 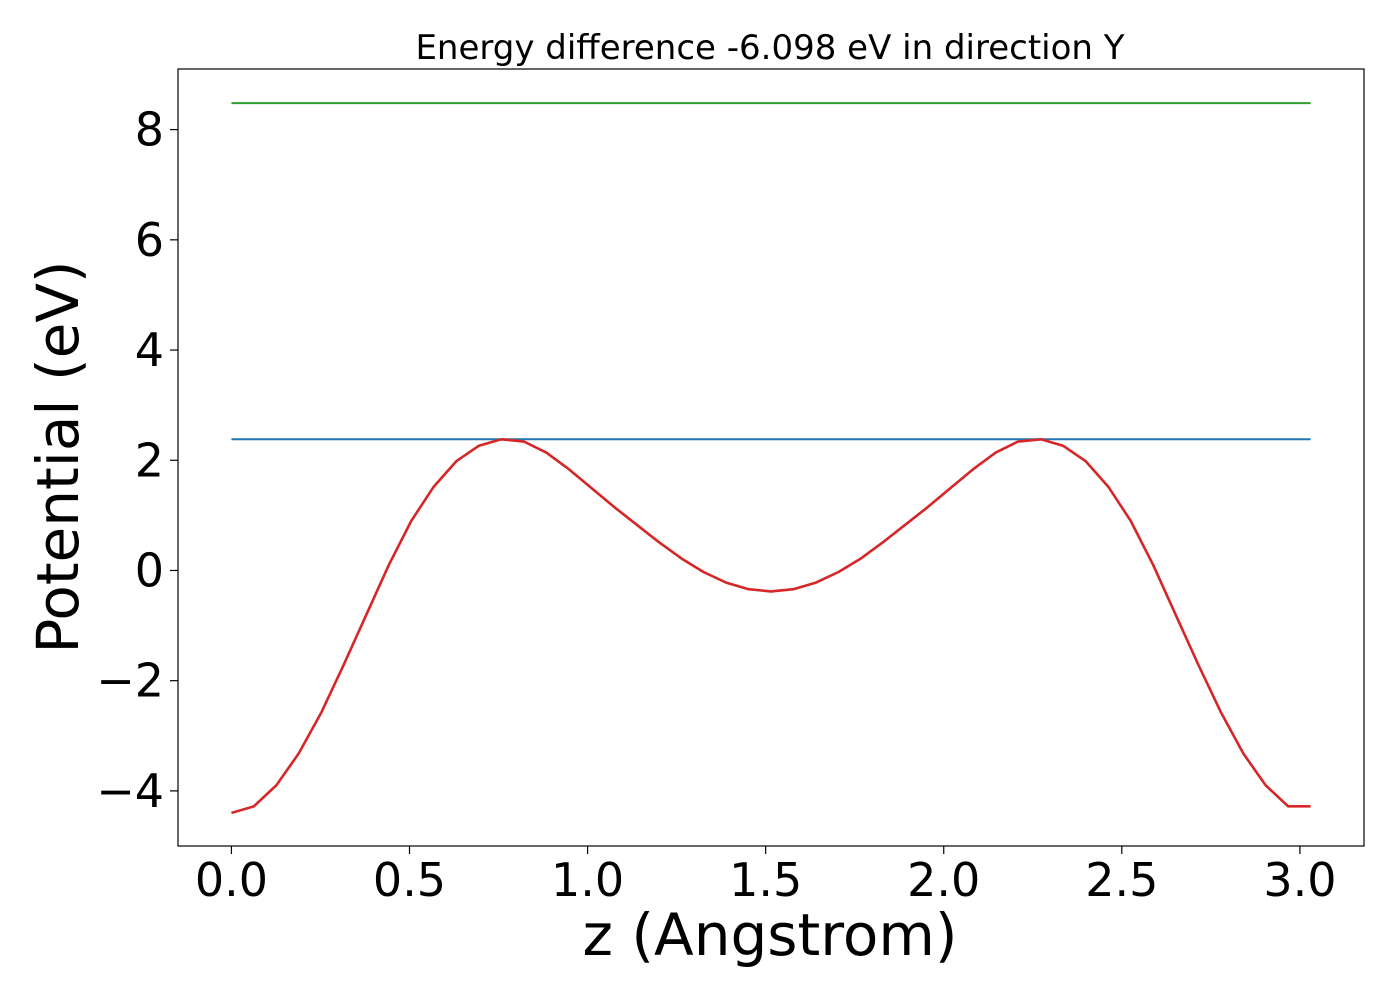 What do you see at coordinates (130, 791) in the screenshot?
I see `y-tick-label: −4` at bounding box center [130, 791].